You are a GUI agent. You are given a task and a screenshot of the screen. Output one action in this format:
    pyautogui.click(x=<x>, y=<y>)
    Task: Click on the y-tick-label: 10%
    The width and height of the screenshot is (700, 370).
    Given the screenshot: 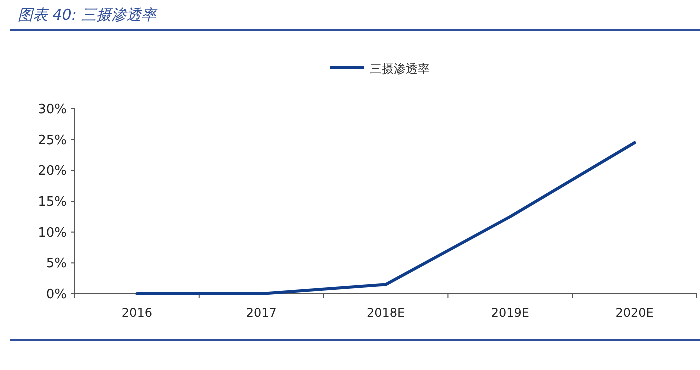 What is the action you would take?
    pyautogui.click(x=52, y=233)
    